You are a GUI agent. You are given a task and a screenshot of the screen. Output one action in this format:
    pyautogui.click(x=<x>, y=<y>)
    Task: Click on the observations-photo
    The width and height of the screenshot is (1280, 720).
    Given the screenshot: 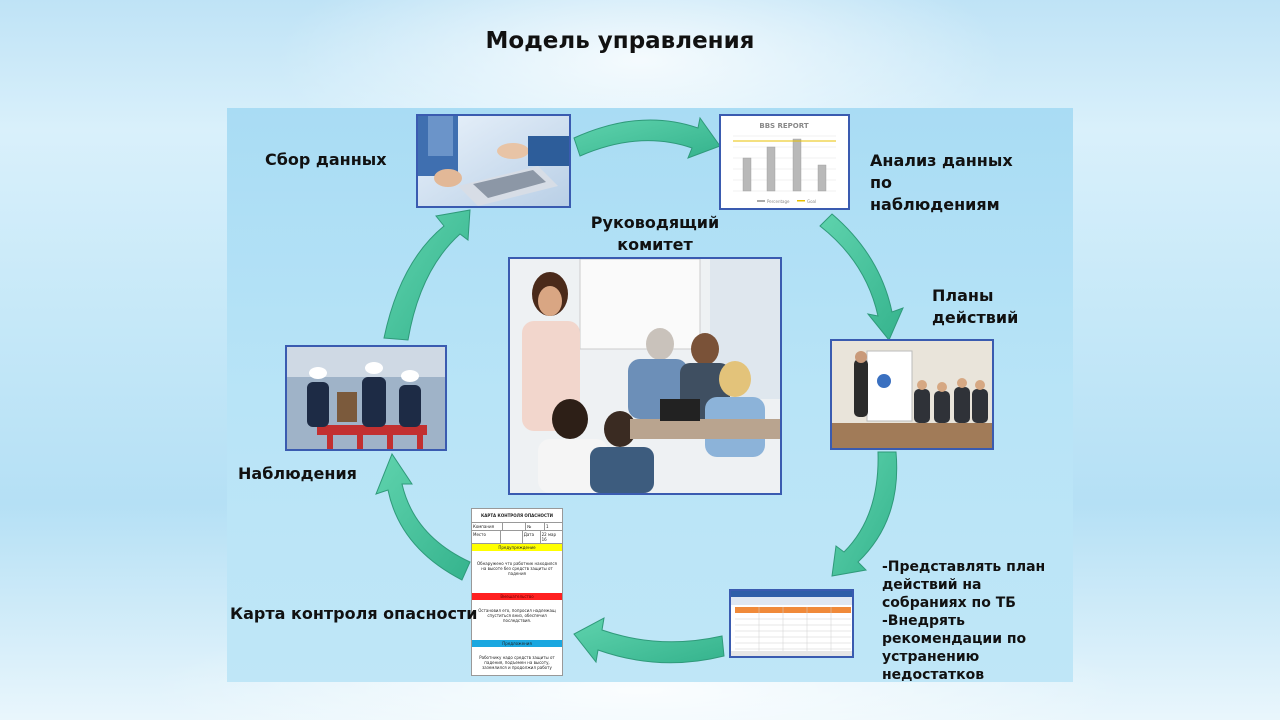 What is the action you would take?
    pyautogui.click(x=366, y=398)
    